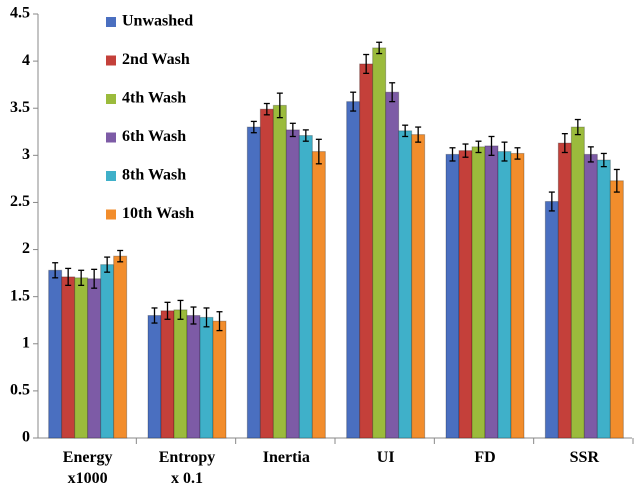 Image resolution: width=634 pixels, height=490 pixels. I want to click on x-tick-label: Inertia, so click(286, 457).